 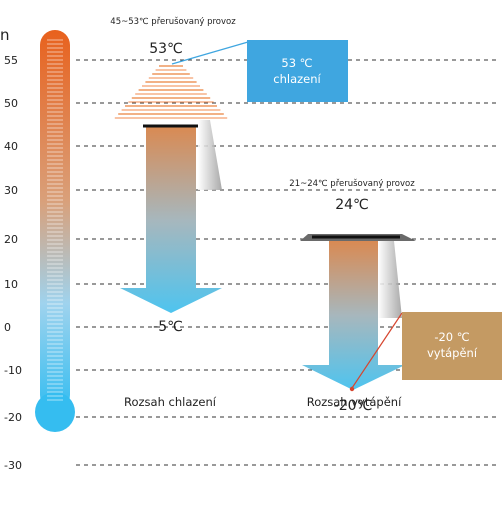 I want to click on cooling-box-line1: 53 ℃, so click(x=296, y=63).